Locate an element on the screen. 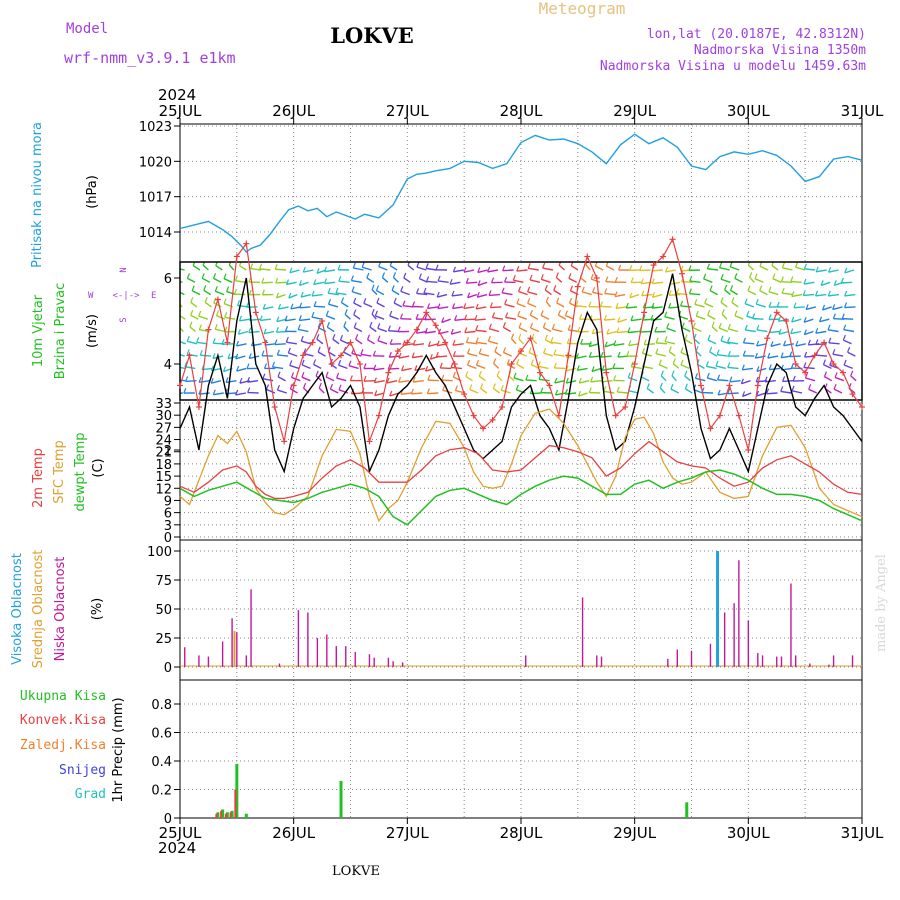 The width and height of the screenshot is (900, 900). date-label-top: 25JUL is located at coordinates (180, 111).